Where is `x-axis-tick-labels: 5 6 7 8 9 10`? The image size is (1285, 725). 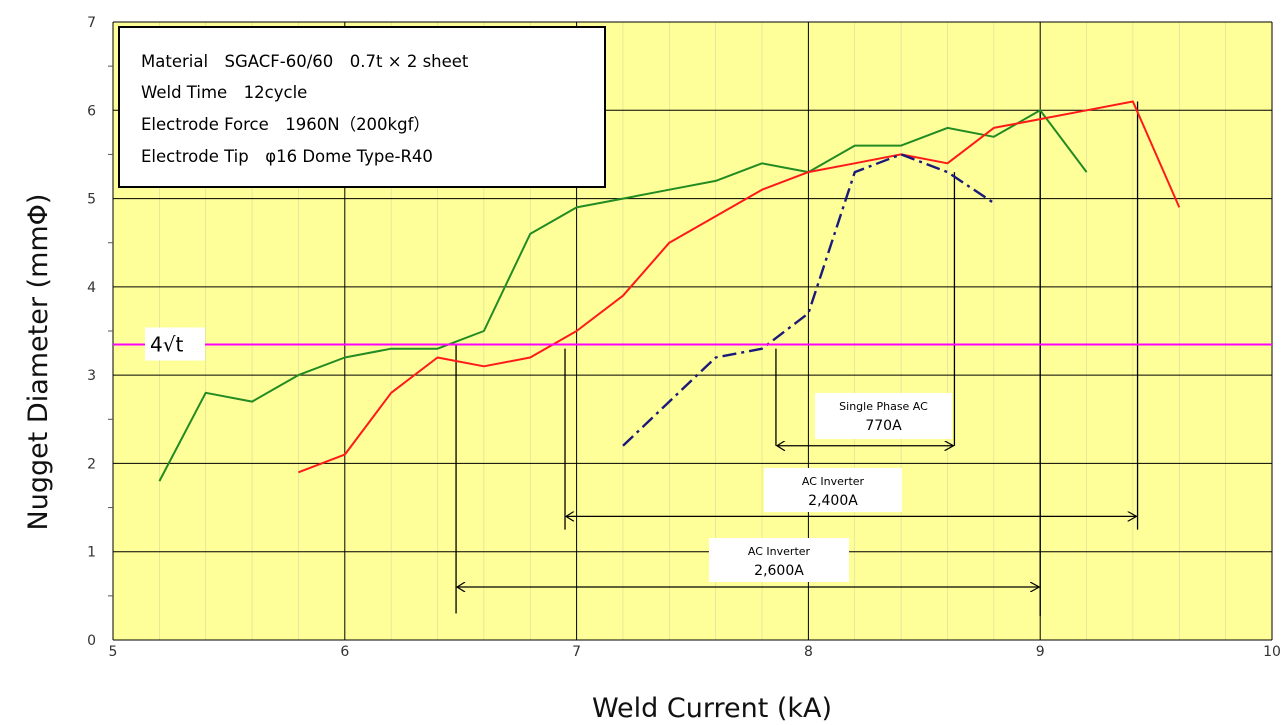
x-axis-tick-labels: 5 6 7 8 9 10 is located at coordinates (695, 652).